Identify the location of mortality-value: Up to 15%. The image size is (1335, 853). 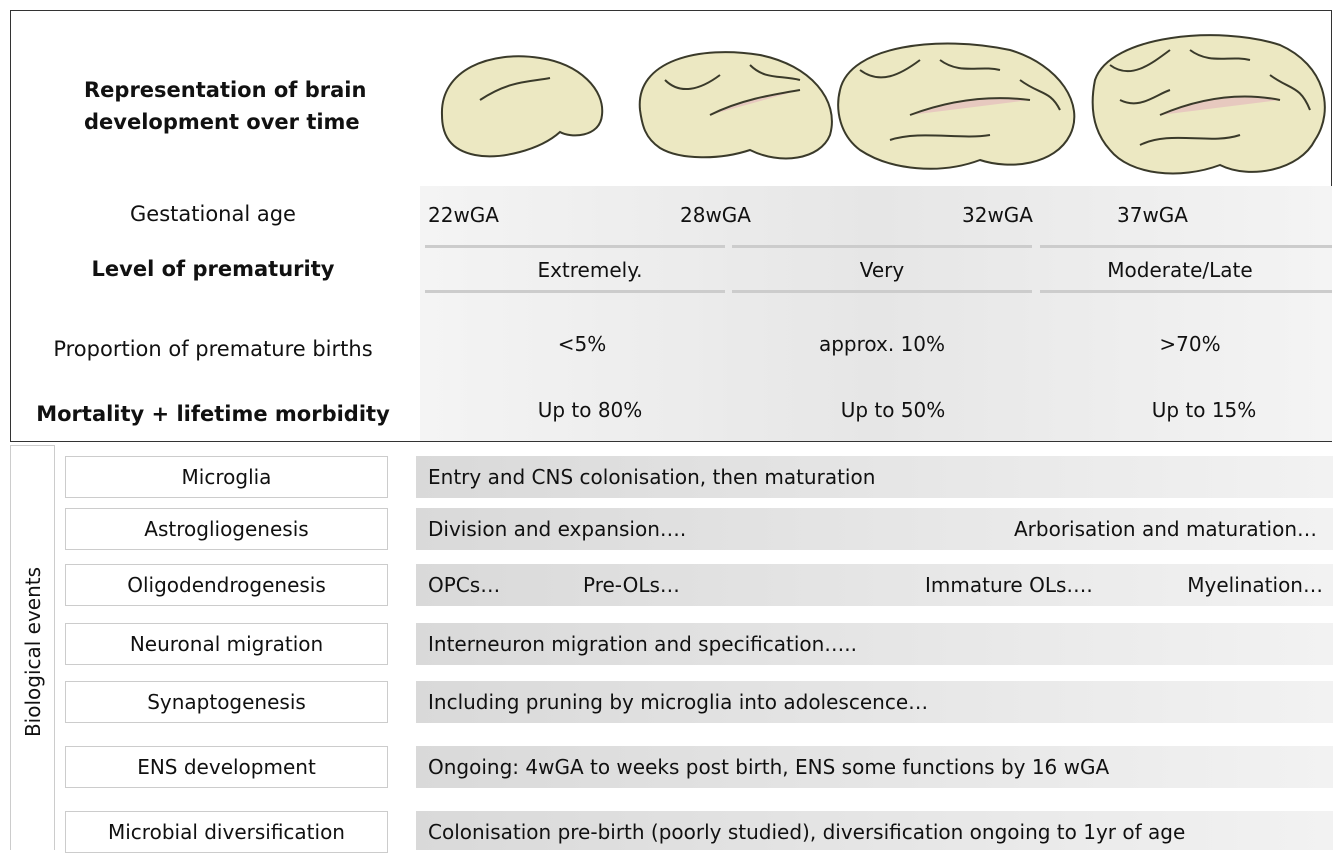
(1204, 410).